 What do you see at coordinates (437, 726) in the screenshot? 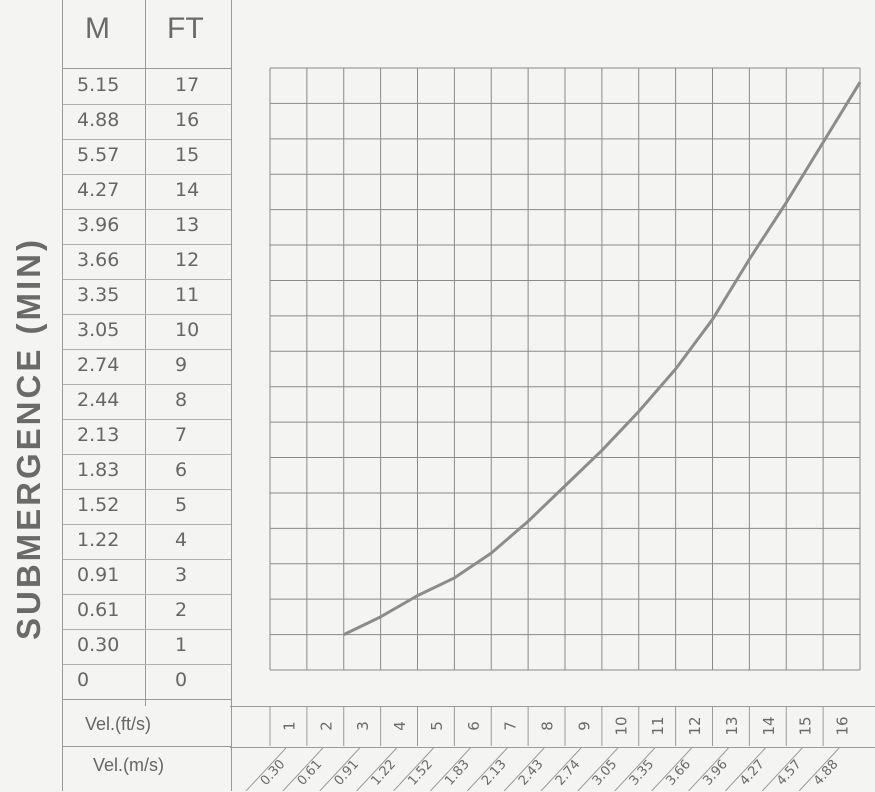
I see `x-tick-label-fts: 5` at bounding box center [437, 726].